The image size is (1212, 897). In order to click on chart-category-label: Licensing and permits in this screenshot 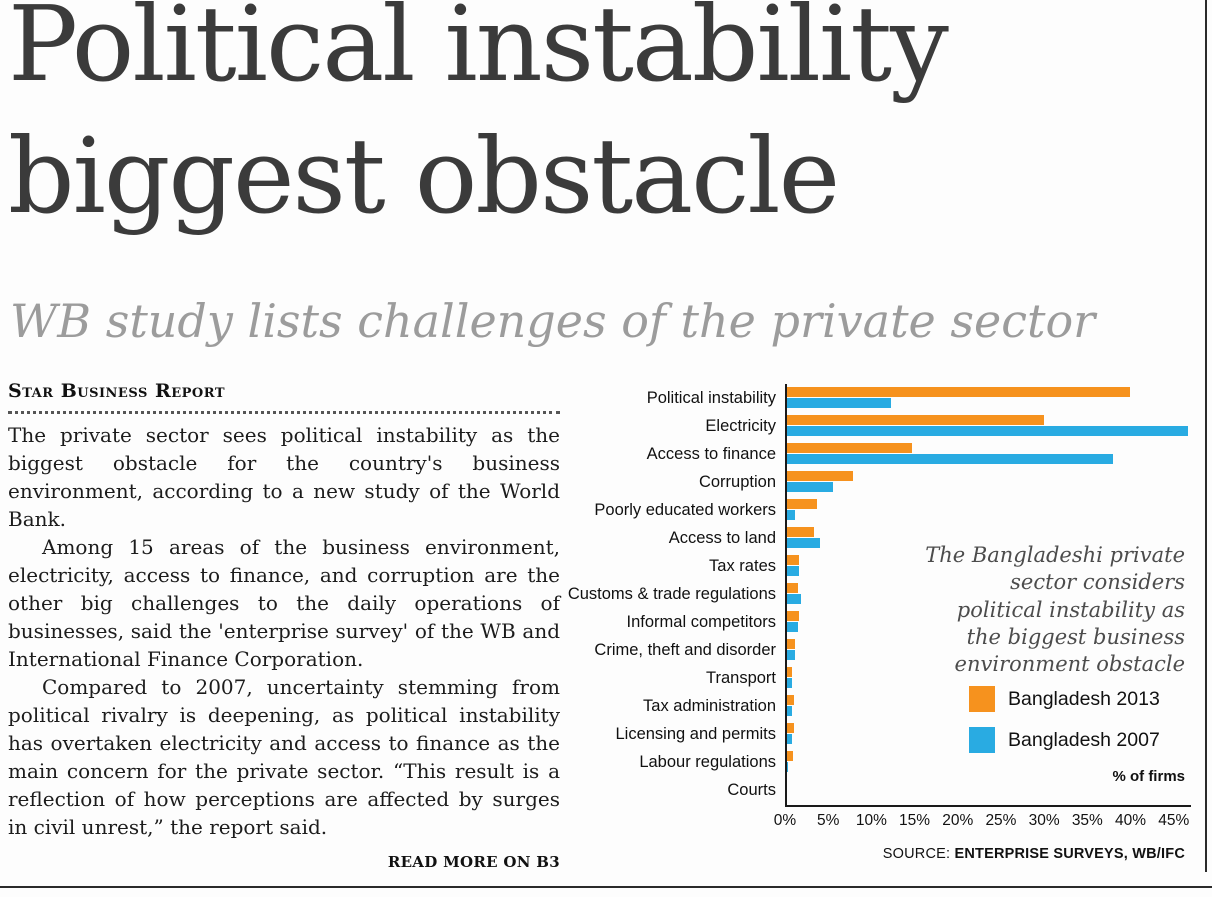, I will do `click(695, 734)`.